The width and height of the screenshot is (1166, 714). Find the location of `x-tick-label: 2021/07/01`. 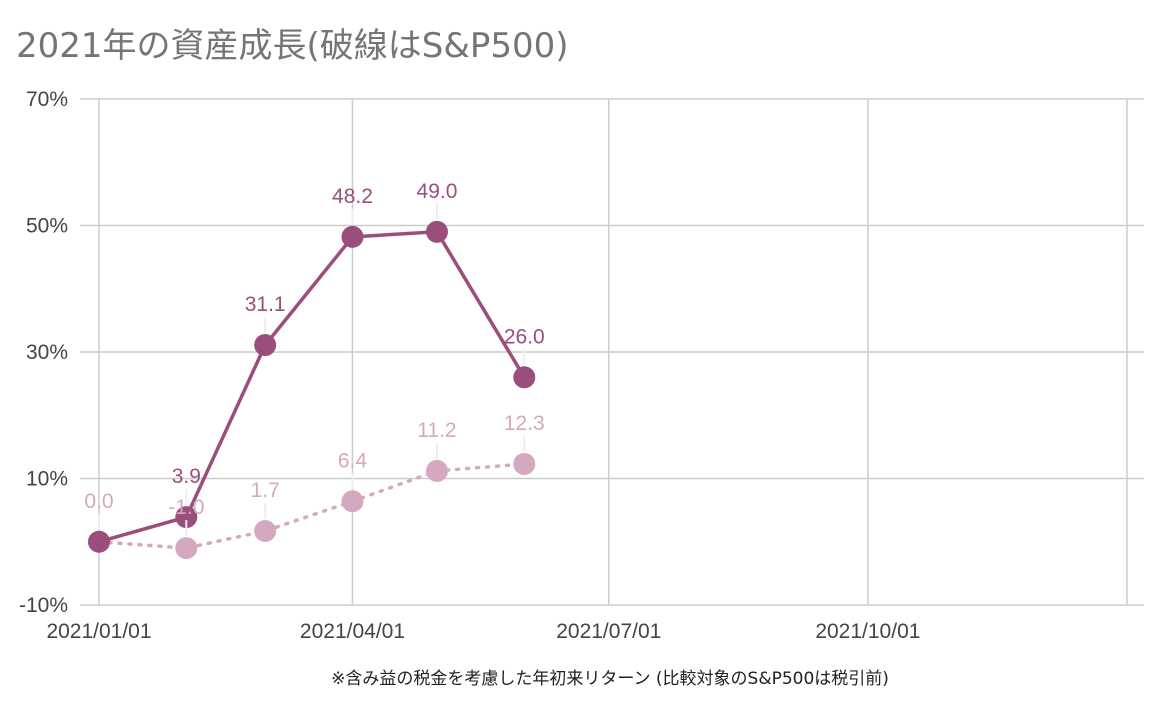

x-tick-label: 2021/07/01 is located at coordinates (608, 631).